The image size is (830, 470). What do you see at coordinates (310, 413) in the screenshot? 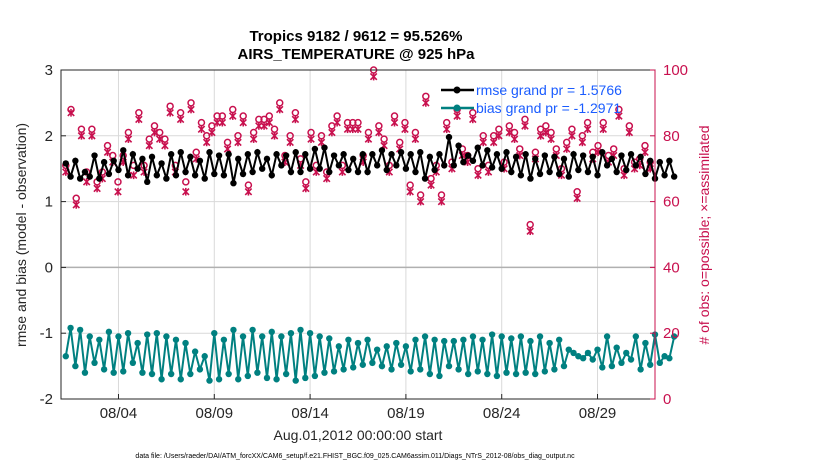
I see `x-tick-label: 08/14` at bounding box center [310, 413].